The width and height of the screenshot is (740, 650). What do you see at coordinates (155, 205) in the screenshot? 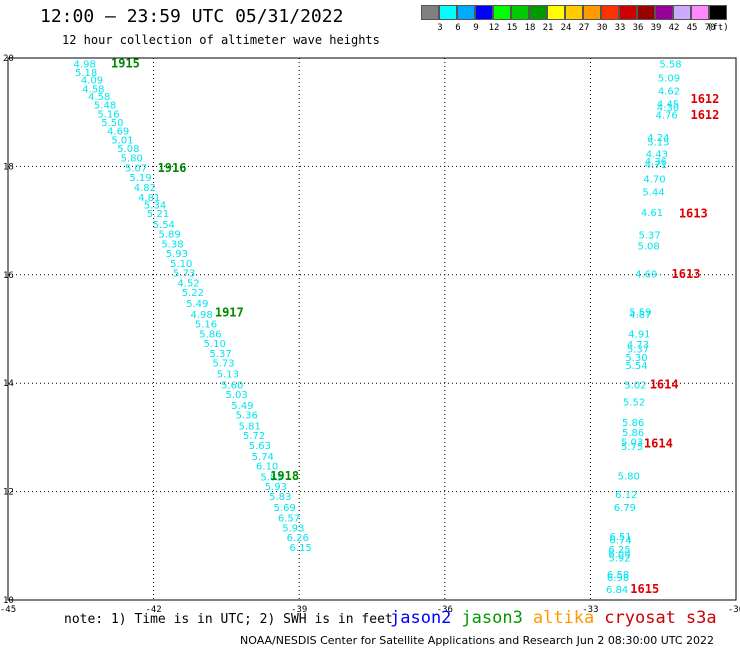
I see `wave-height-label: 5.34` at bounding box center [155, 205].